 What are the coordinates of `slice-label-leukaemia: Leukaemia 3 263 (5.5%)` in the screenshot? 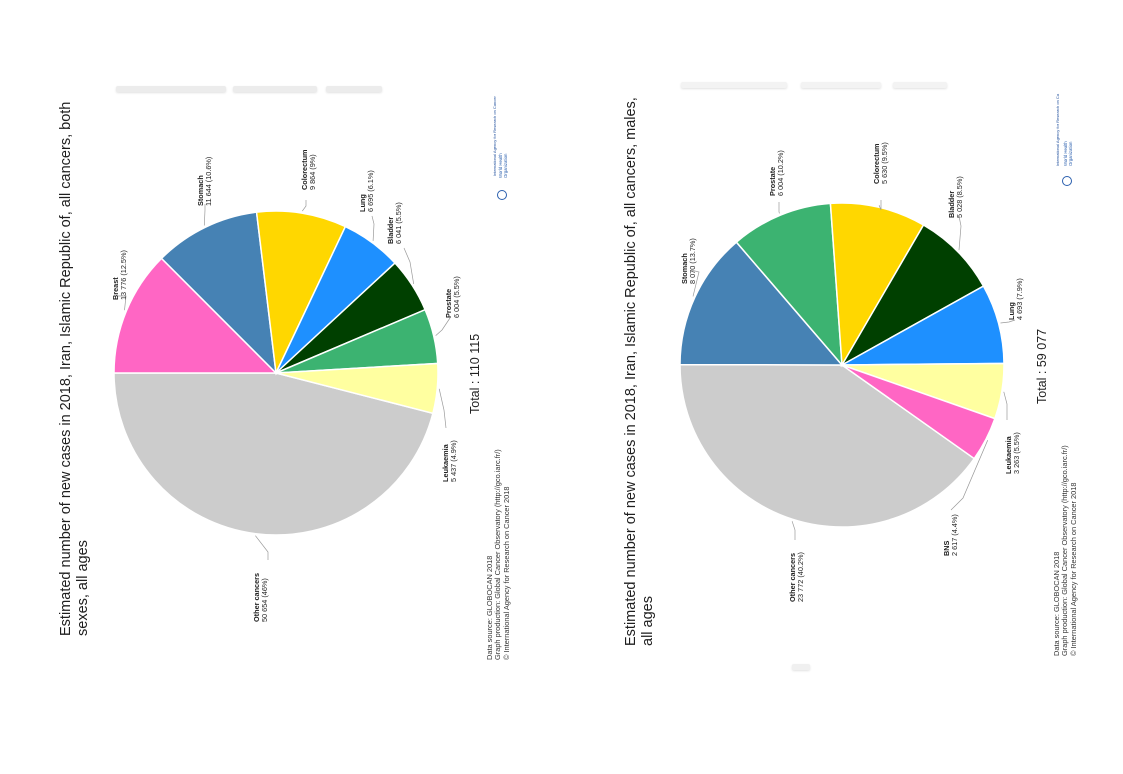 It's located at (1013, 453).